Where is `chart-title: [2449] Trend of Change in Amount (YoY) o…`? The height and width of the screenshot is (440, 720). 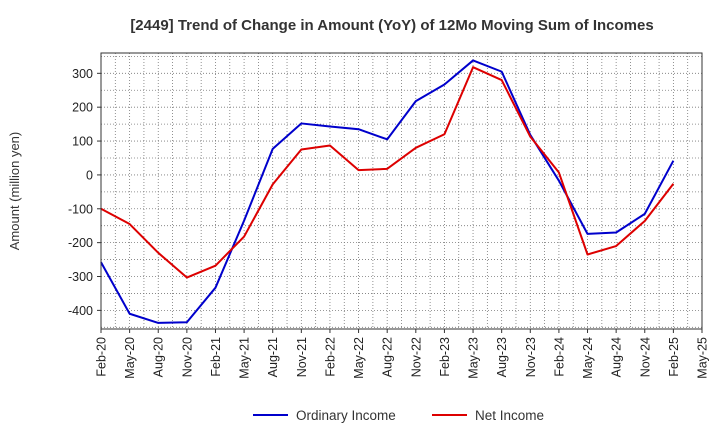
chart-title: [2449] Trend of Change in Amount (YoY) o… is located at coordinates (391, 25).